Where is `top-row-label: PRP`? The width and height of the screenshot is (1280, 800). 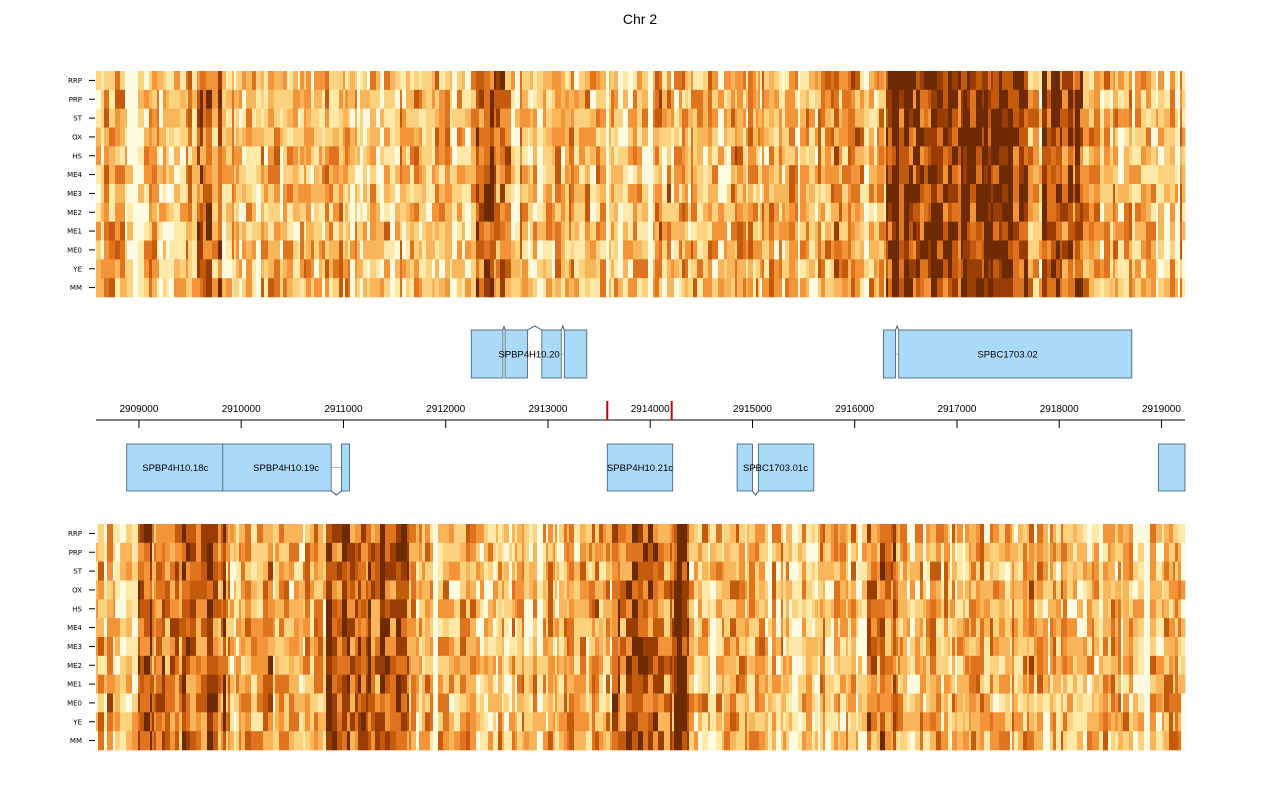 top-row-label: PRP is located at coordinates (75, 100).